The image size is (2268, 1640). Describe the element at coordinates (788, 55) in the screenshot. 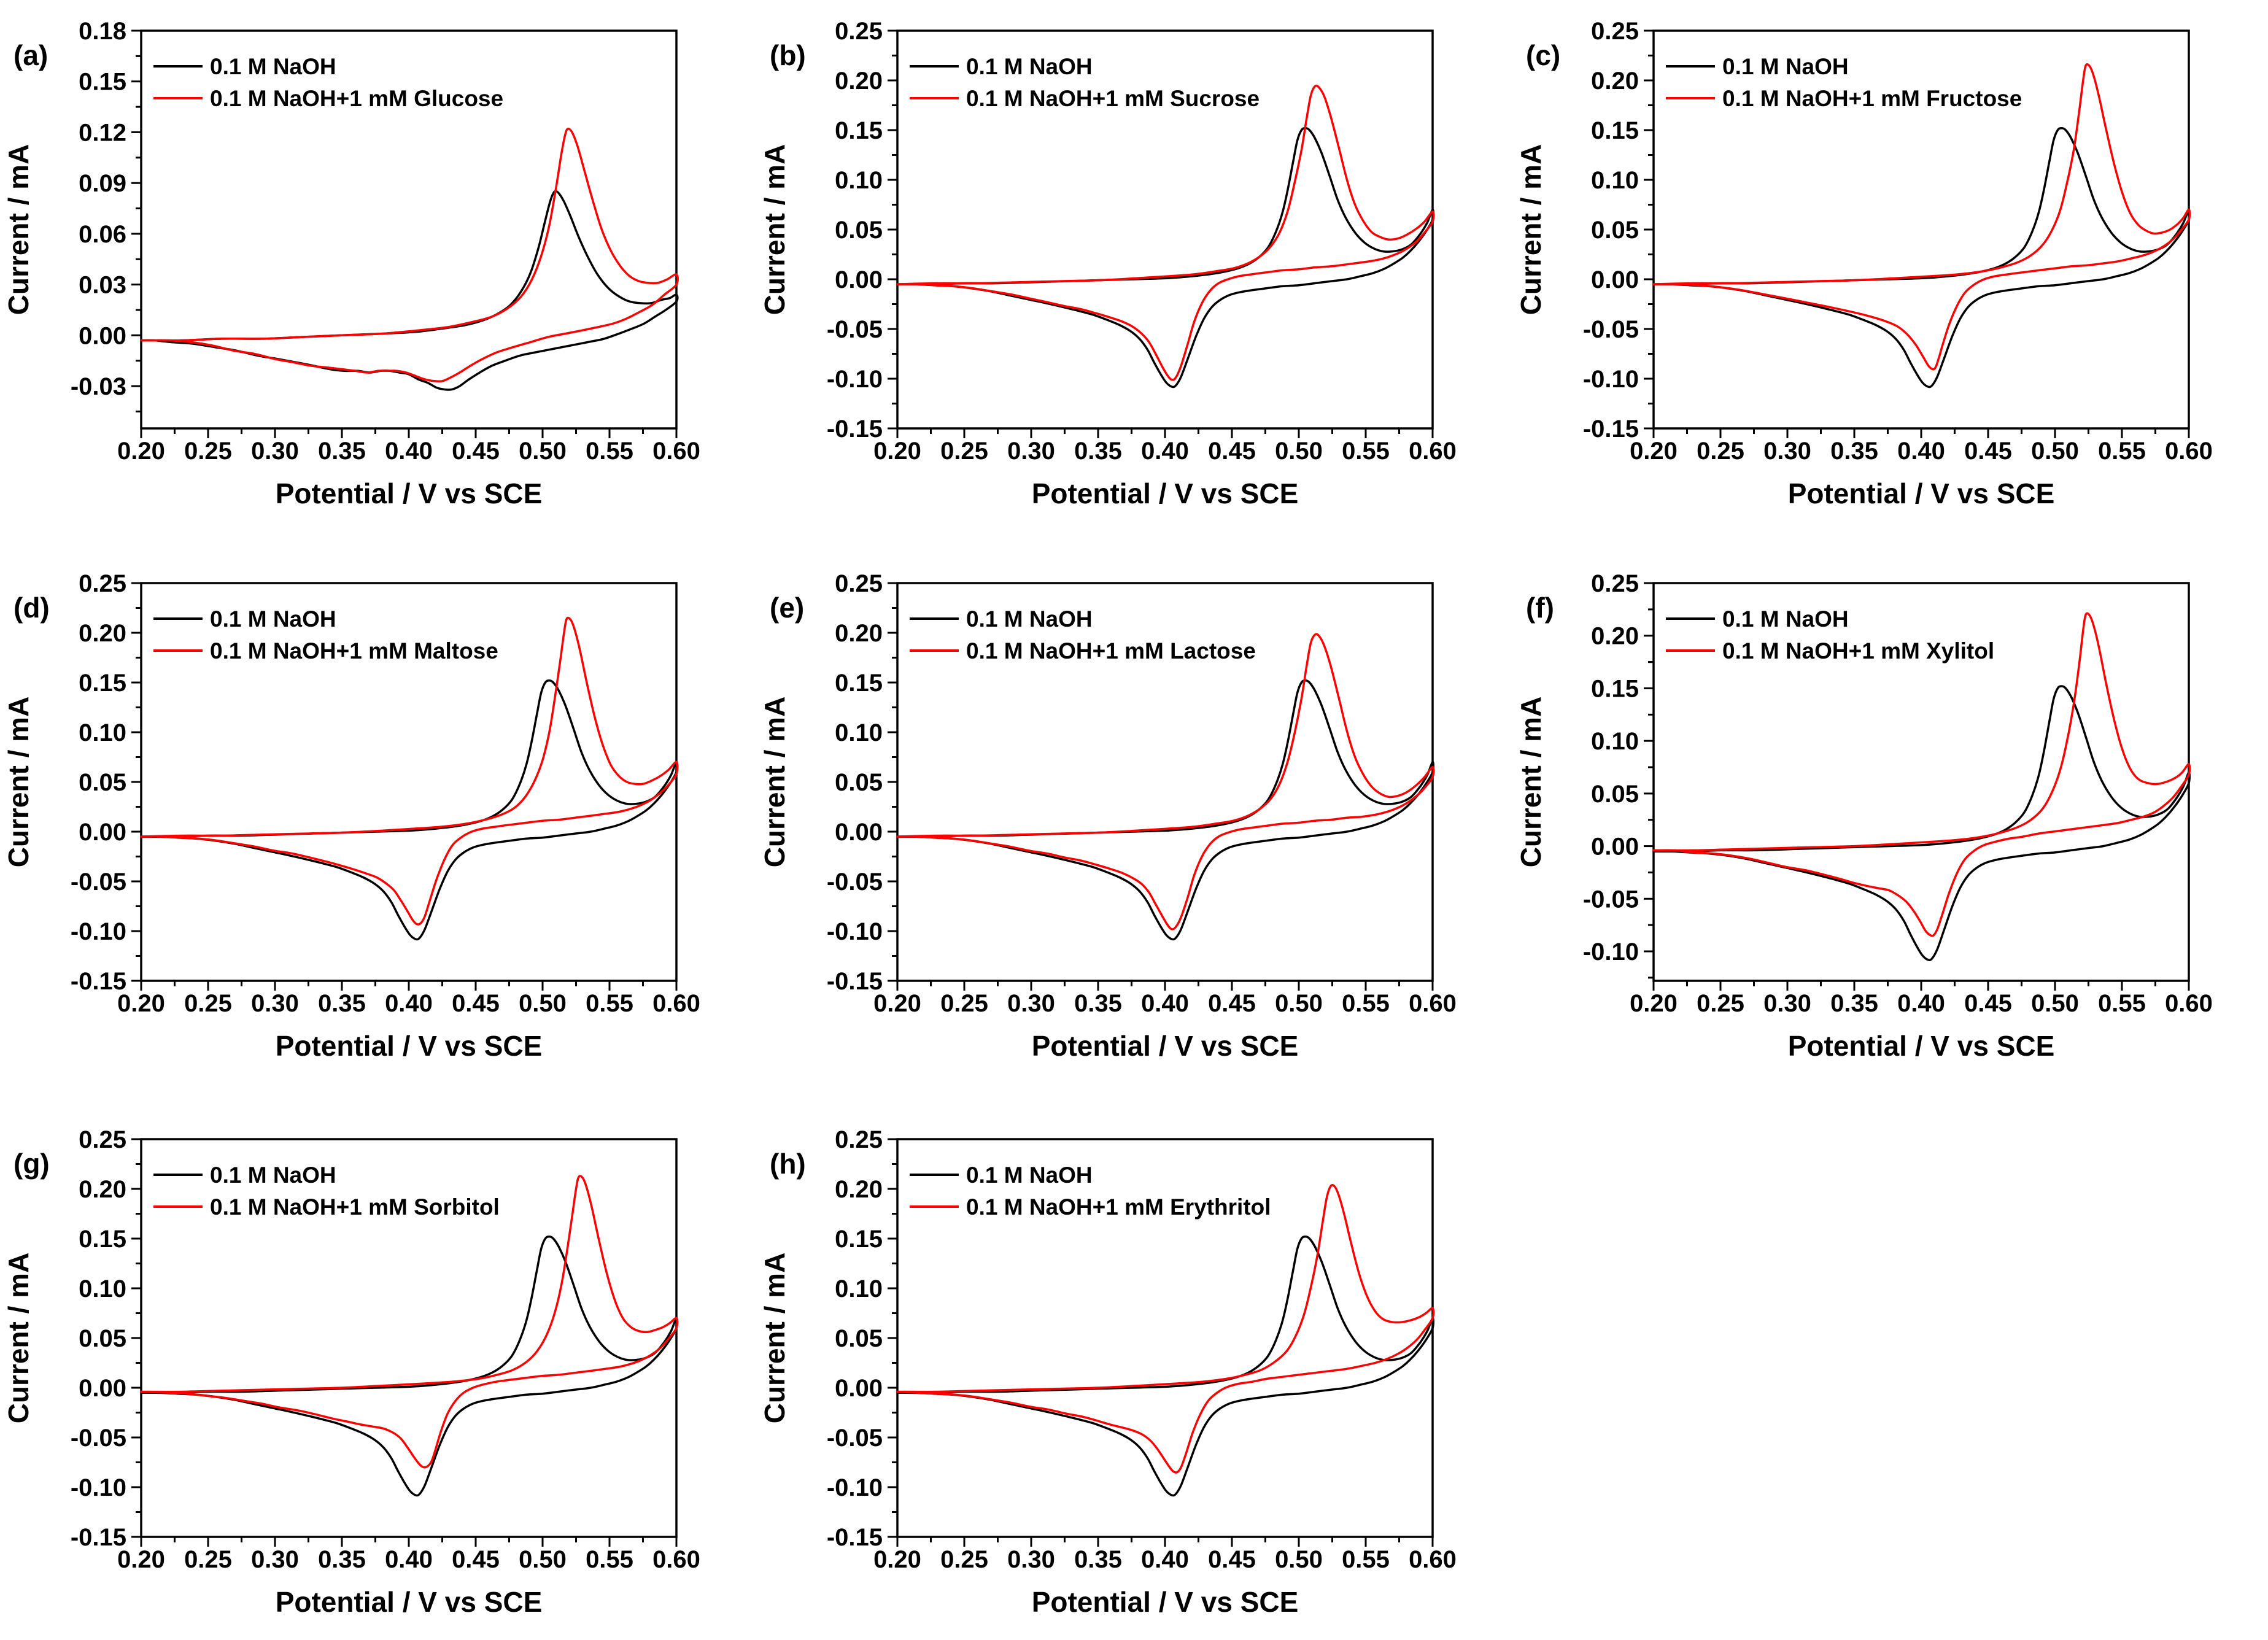

I see `panel-letter: (b)` at that location.